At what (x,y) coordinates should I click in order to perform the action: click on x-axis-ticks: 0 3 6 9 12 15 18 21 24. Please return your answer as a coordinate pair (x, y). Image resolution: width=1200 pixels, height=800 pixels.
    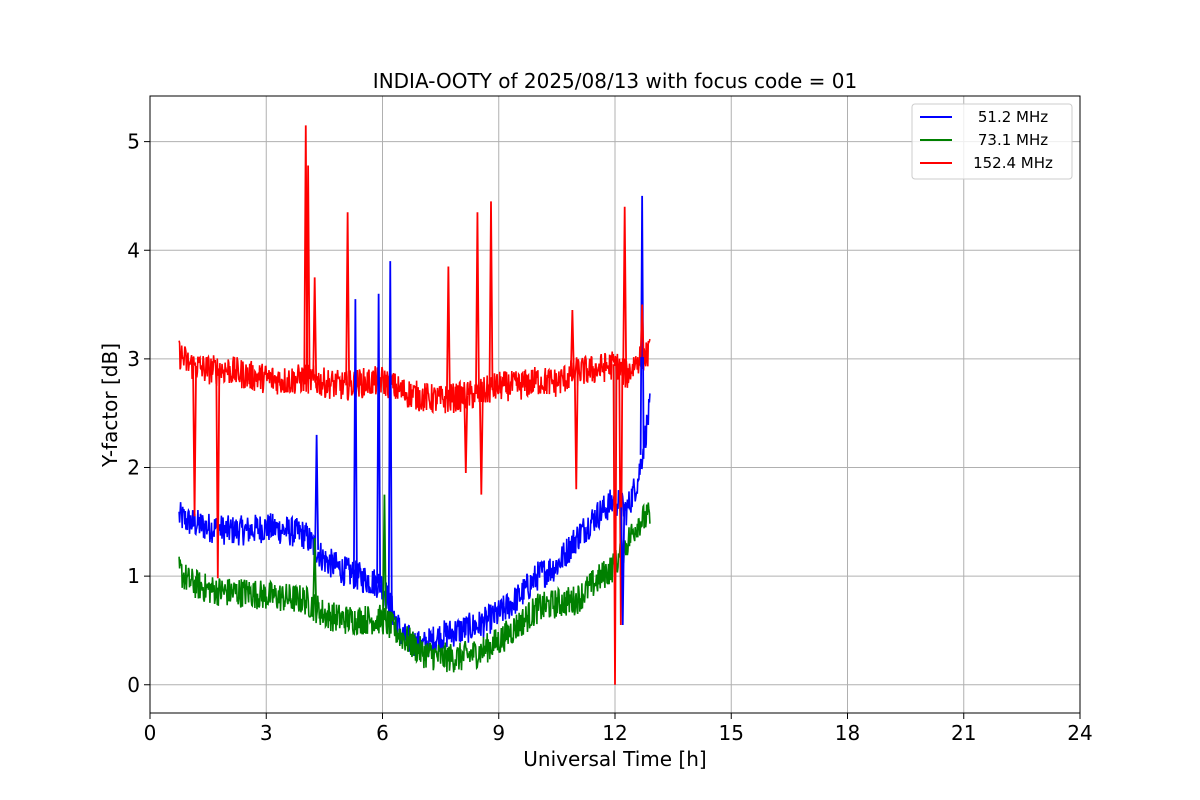
    Looking at the image, I should click on (618, 729).